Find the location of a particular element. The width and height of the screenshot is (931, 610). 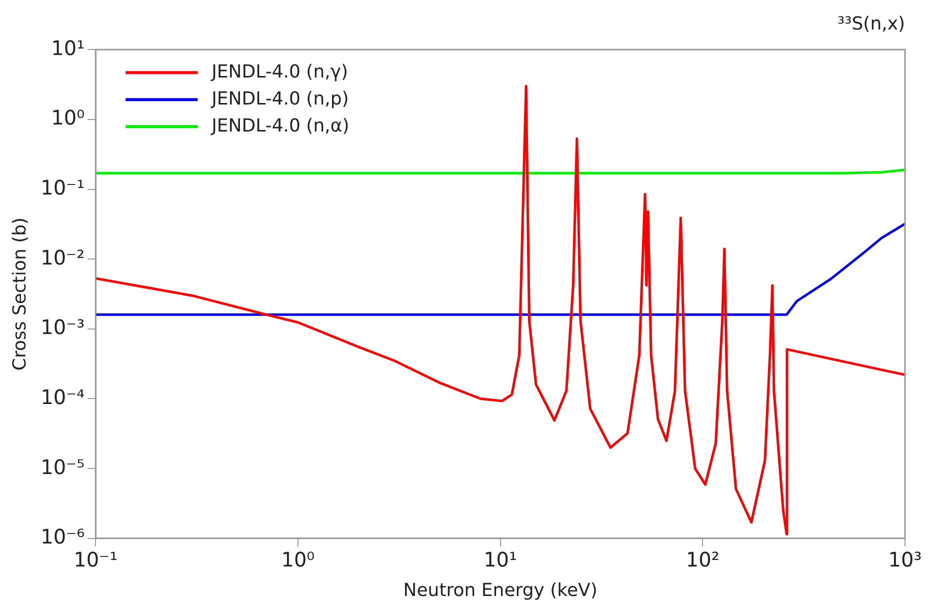

x-tick-label: 10³ is located at coordinates (905, 560).